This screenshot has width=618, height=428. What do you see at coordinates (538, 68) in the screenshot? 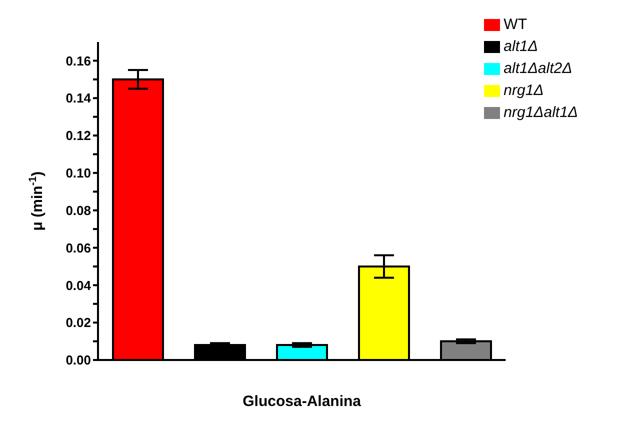
I see `legend-label: alt1Δalt2Δ` at bounding box center [538, 68].